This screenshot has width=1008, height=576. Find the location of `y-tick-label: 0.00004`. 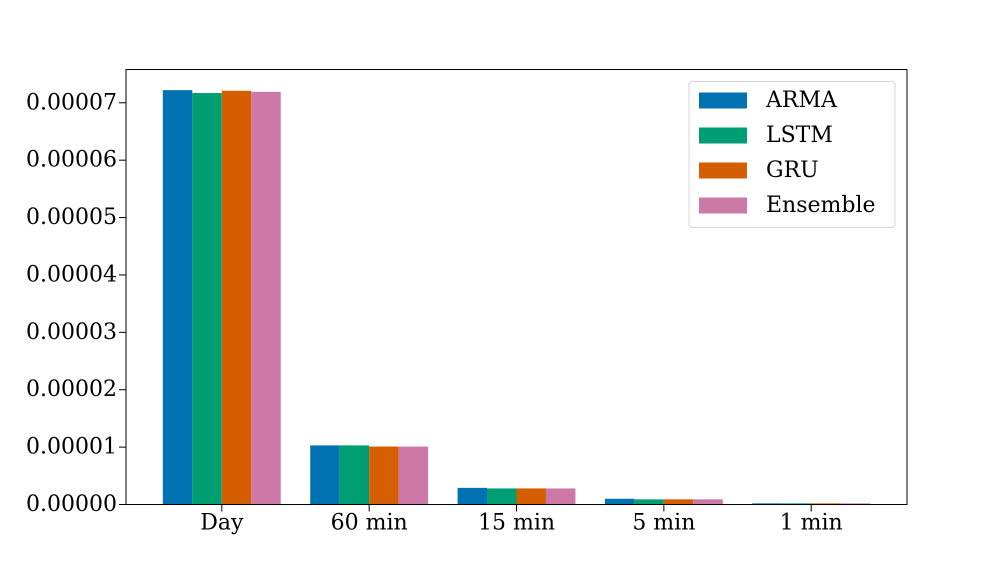

y-tick-label: 0.00004 is located at coordinates (71, 274).